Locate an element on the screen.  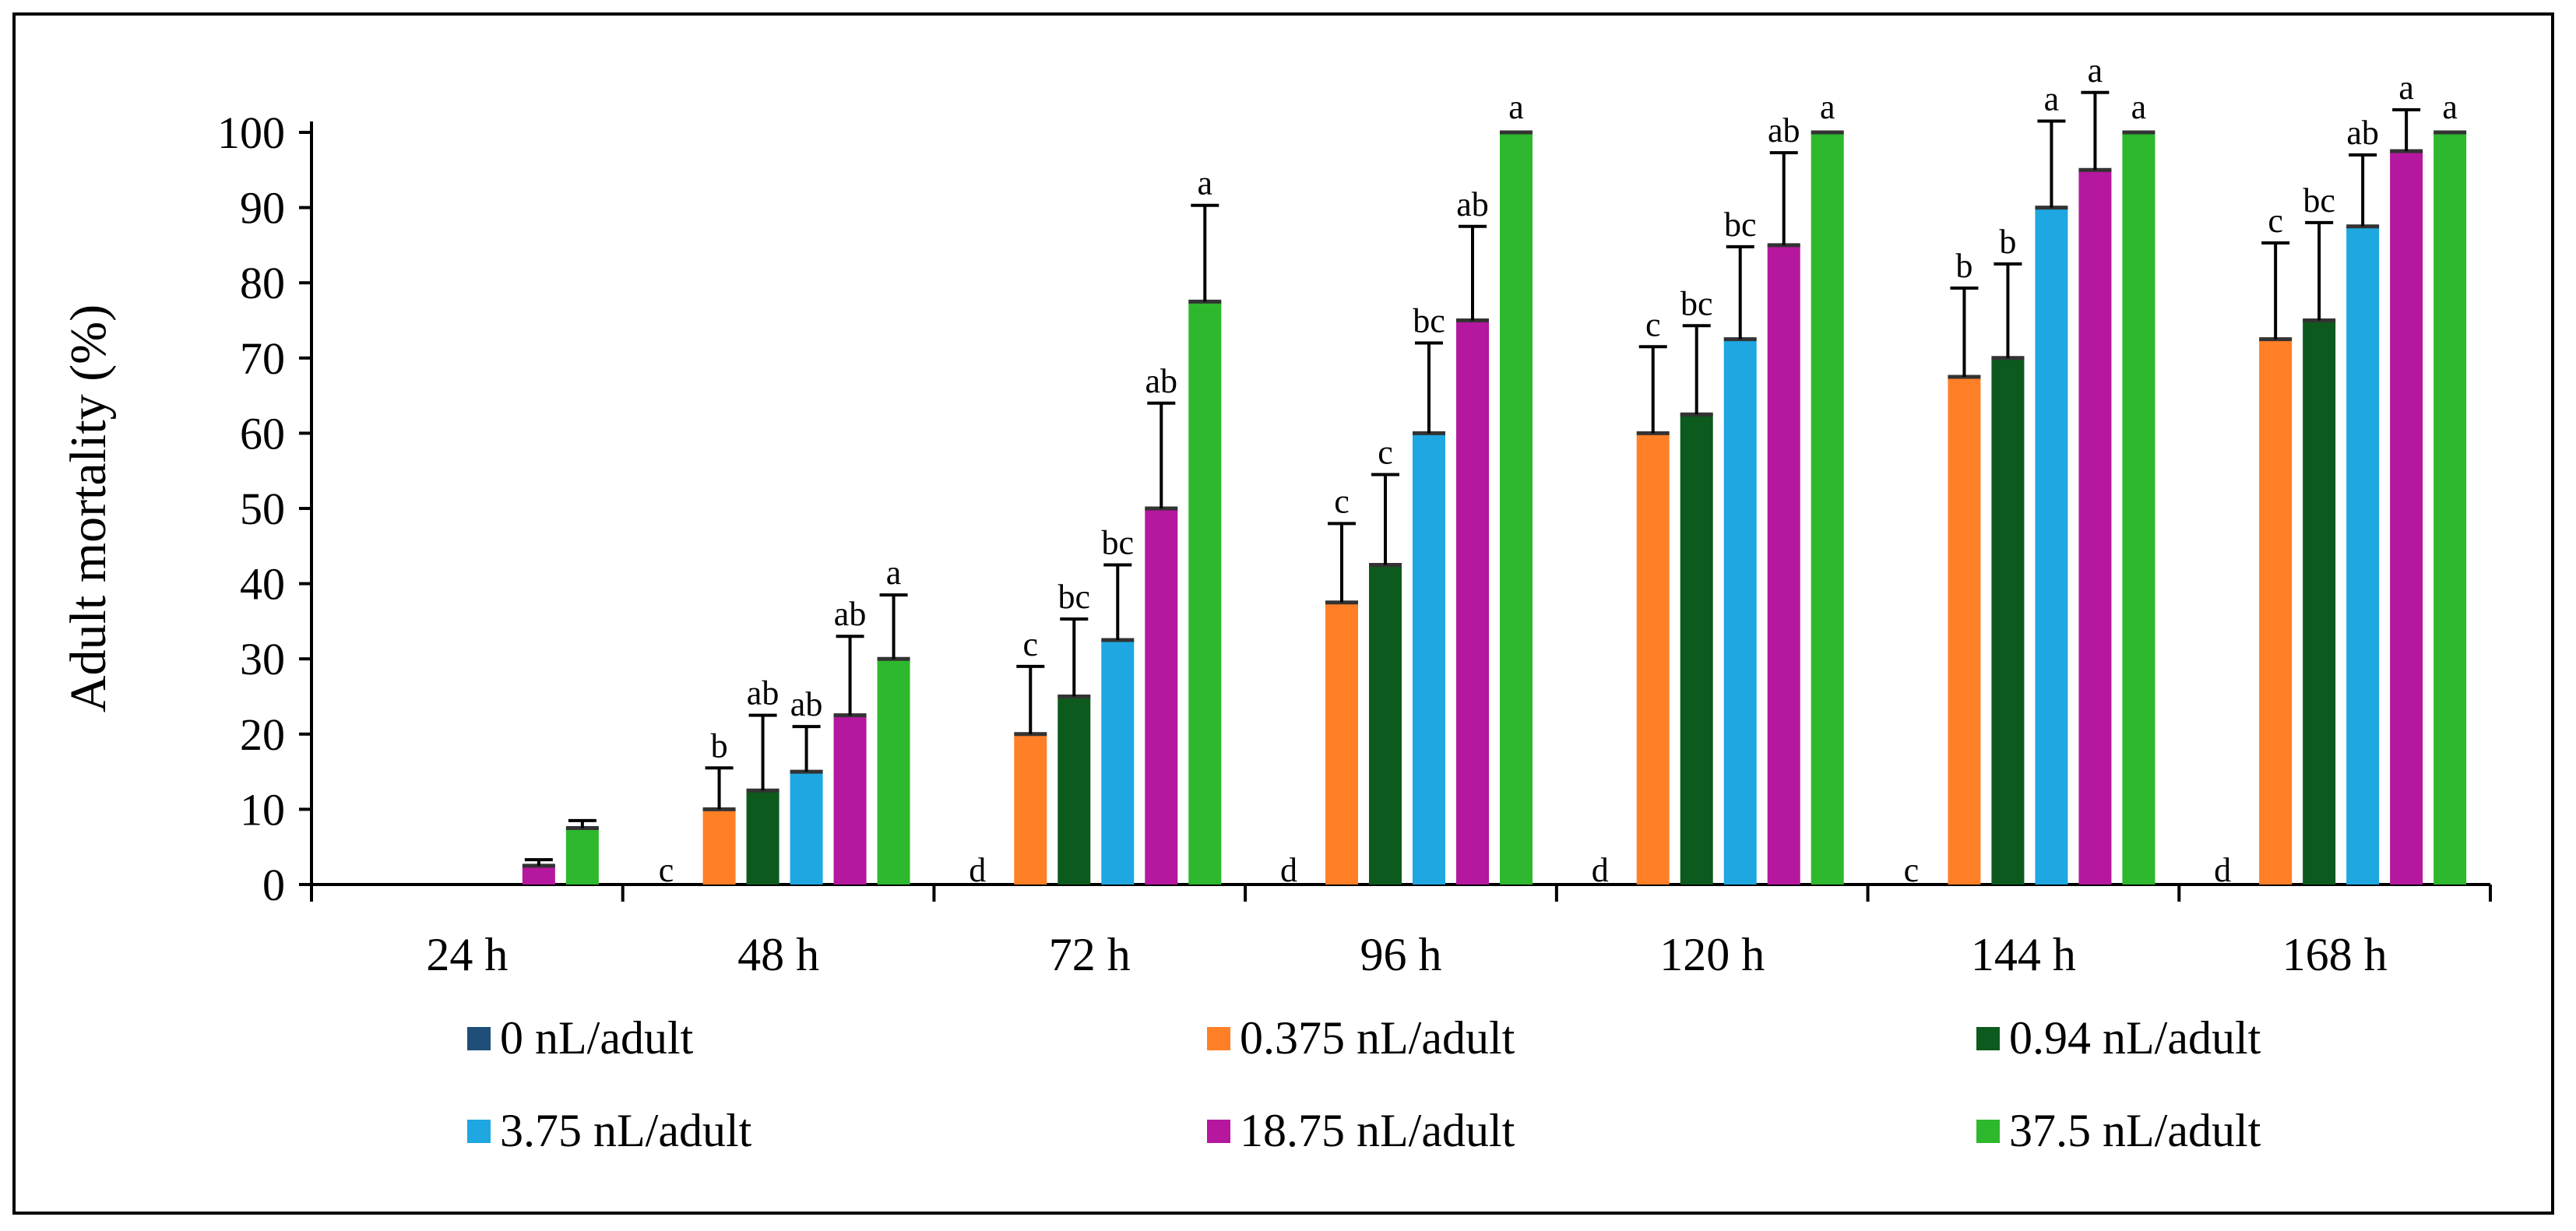
y-tick-label: 60 is located at coordinates (262, 433).